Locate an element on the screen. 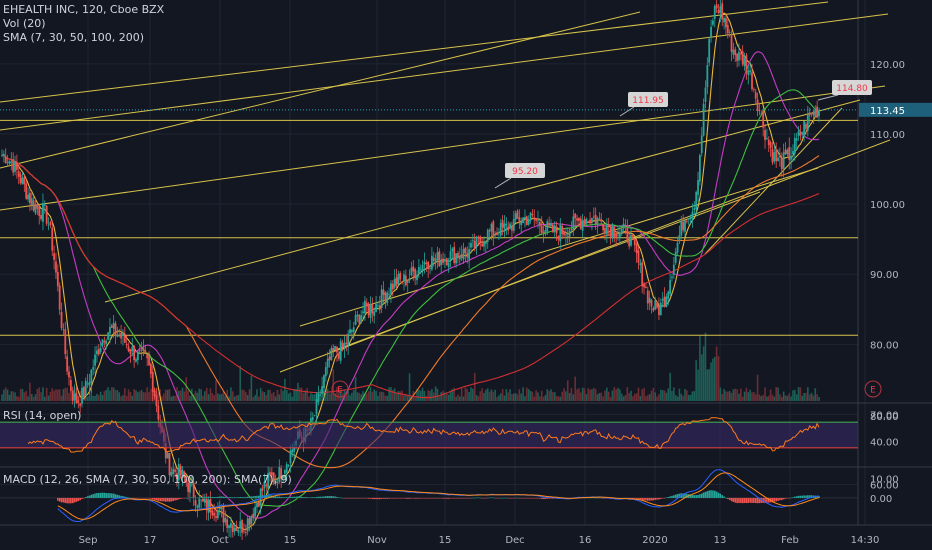 The image size is (932, 550). earnings-marker: E is located at coordinates (340, 389).